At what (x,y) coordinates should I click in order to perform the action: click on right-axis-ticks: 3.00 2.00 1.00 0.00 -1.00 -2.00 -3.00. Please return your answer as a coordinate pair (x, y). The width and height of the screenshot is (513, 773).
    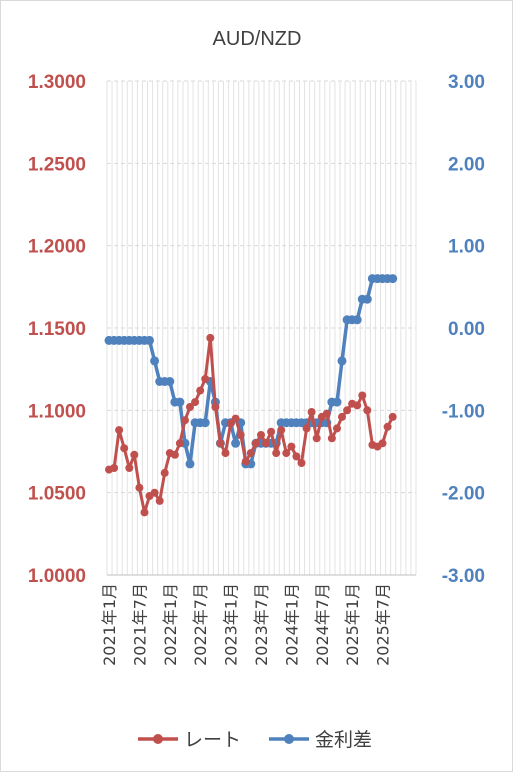
    Looking at the image, I should click on (463, 329).